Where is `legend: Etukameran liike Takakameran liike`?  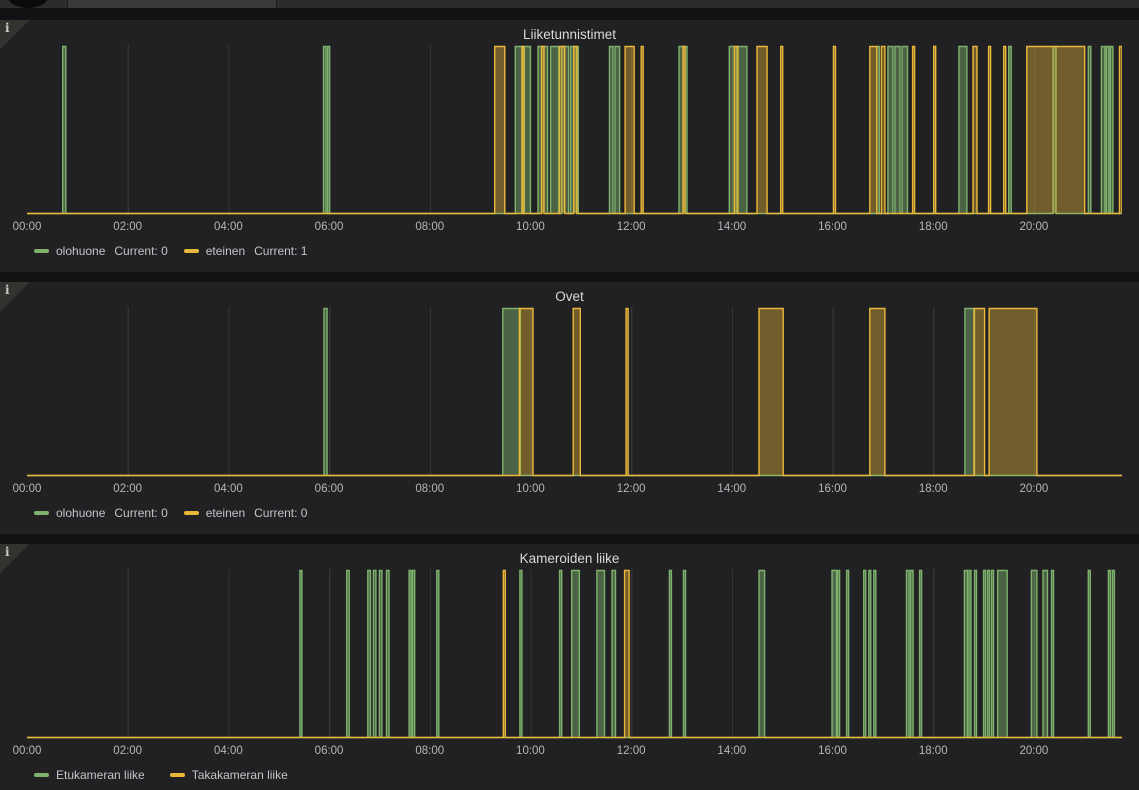
legend: Etukameran liike Takakameran liike is located at coordinates (165, 775).